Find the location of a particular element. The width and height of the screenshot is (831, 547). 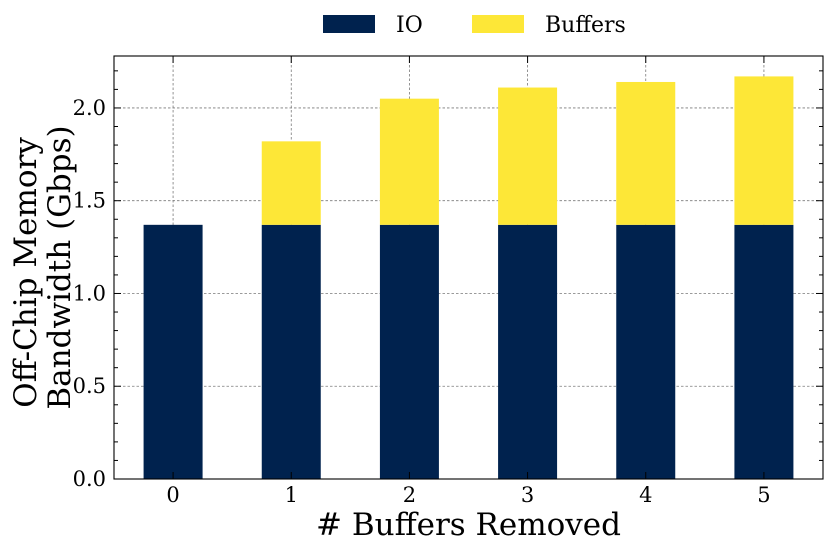

y-axis-label: Off-Chip Memory Bandwidth (Gbps) is located at coordinates (43, 267).